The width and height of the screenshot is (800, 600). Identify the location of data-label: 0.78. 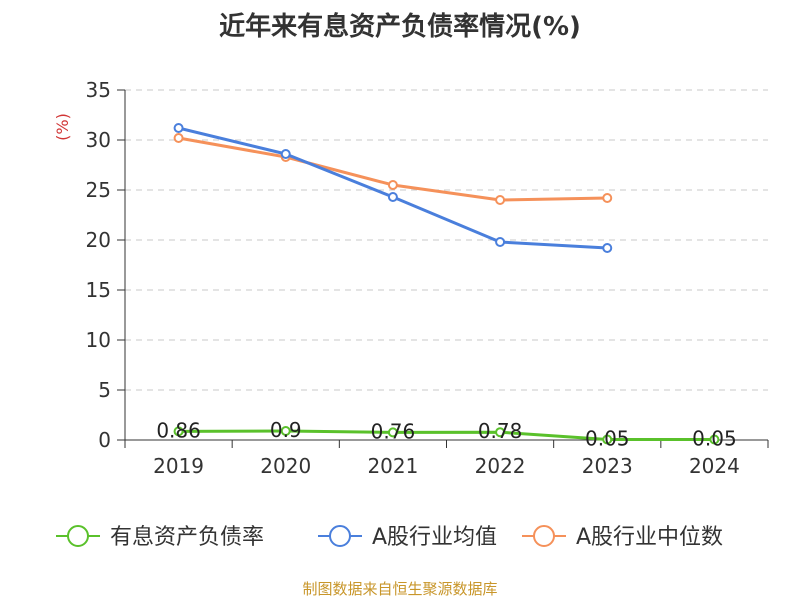
(500, 431).